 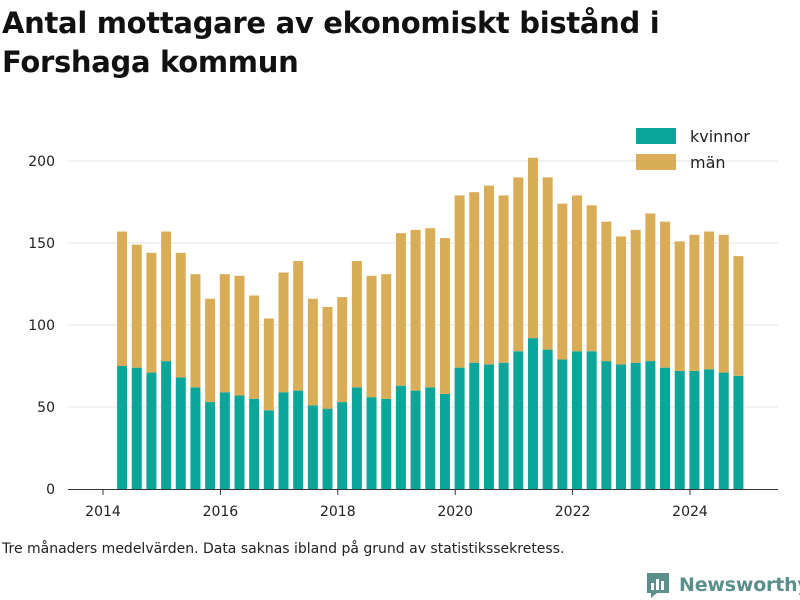 What do you see at coordinates (656, 136) in the screenshot?
I see `legend-swatch` at bounding box center [656, 136].